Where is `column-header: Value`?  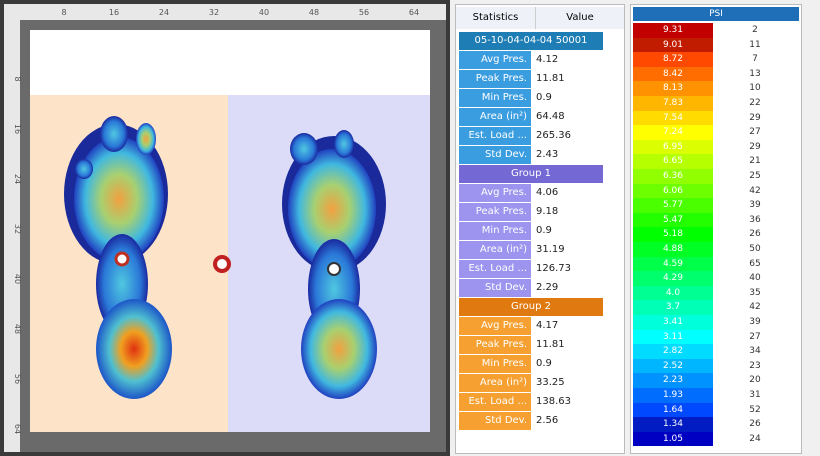
column-header: Value is located at coordinates (580, 18).